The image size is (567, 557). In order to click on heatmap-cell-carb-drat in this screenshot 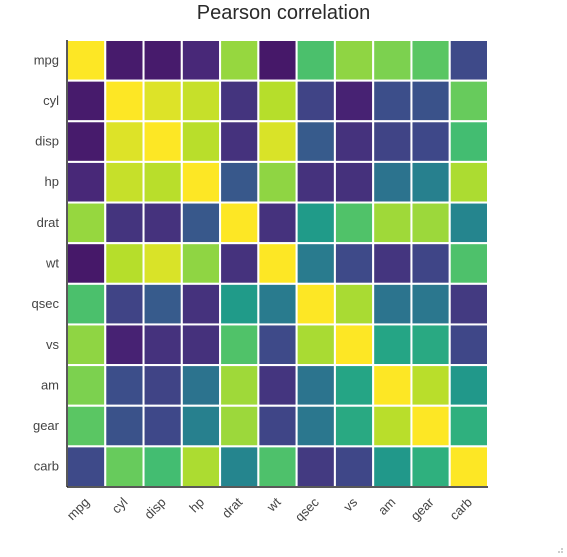, I will do `click(239, 467)`.